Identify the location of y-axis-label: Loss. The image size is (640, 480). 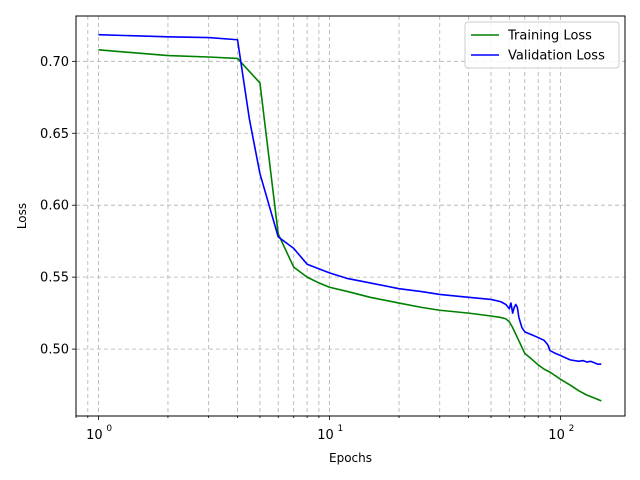
(22, 216).